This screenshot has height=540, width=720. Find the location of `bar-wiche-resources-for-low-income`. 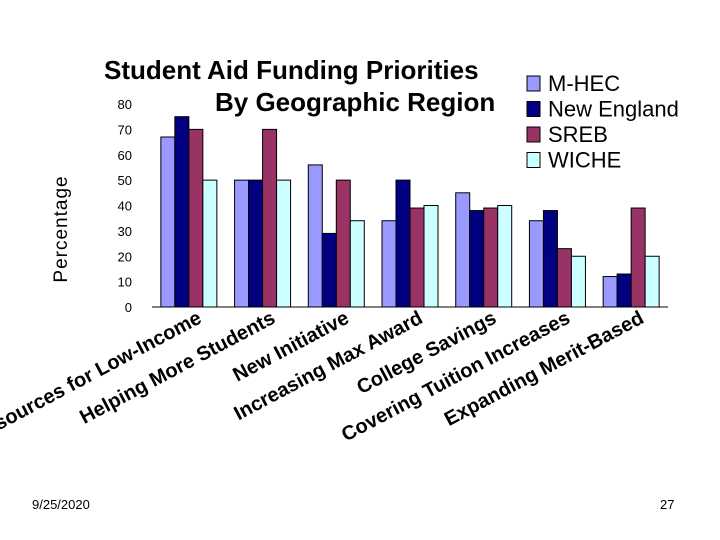

bar-wiche-resources-for-low-income is located at coordinates (210, 243).